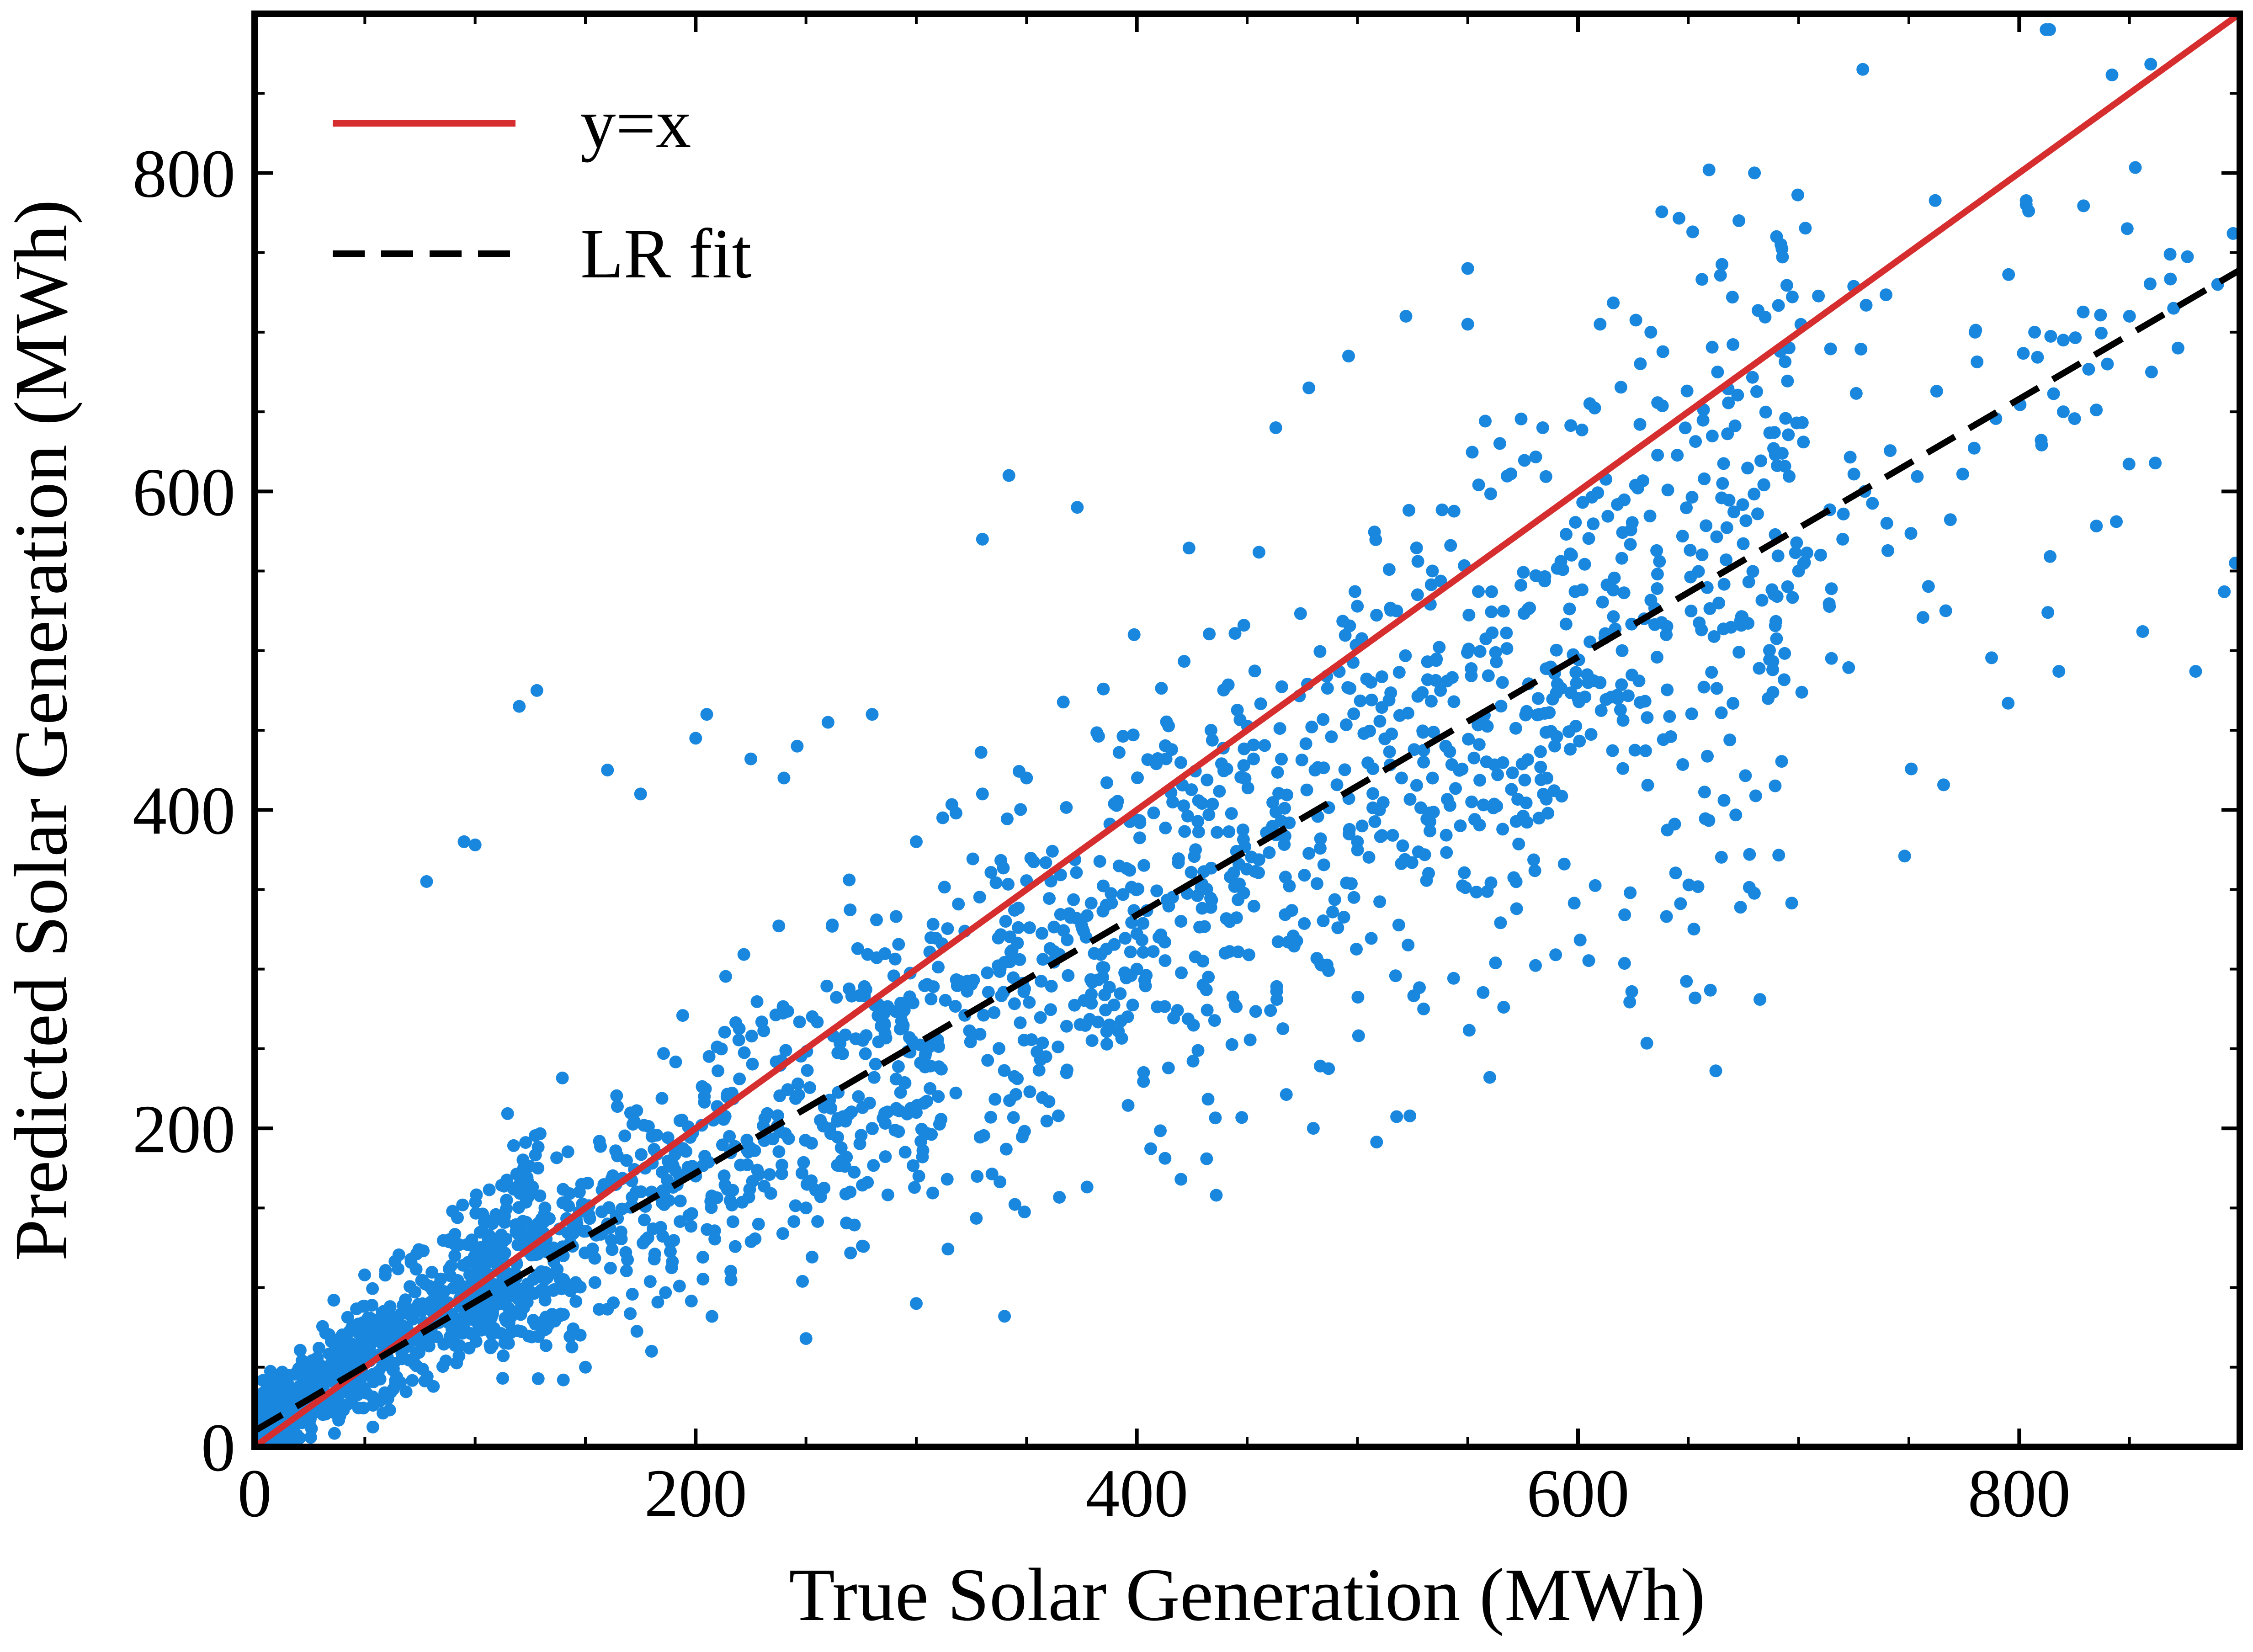 The height and width of the screenshot is (1652, 2253). Describe the element at coordinates (184, 174) in the screenshot. I see `y-tick-label: 800` at that location.